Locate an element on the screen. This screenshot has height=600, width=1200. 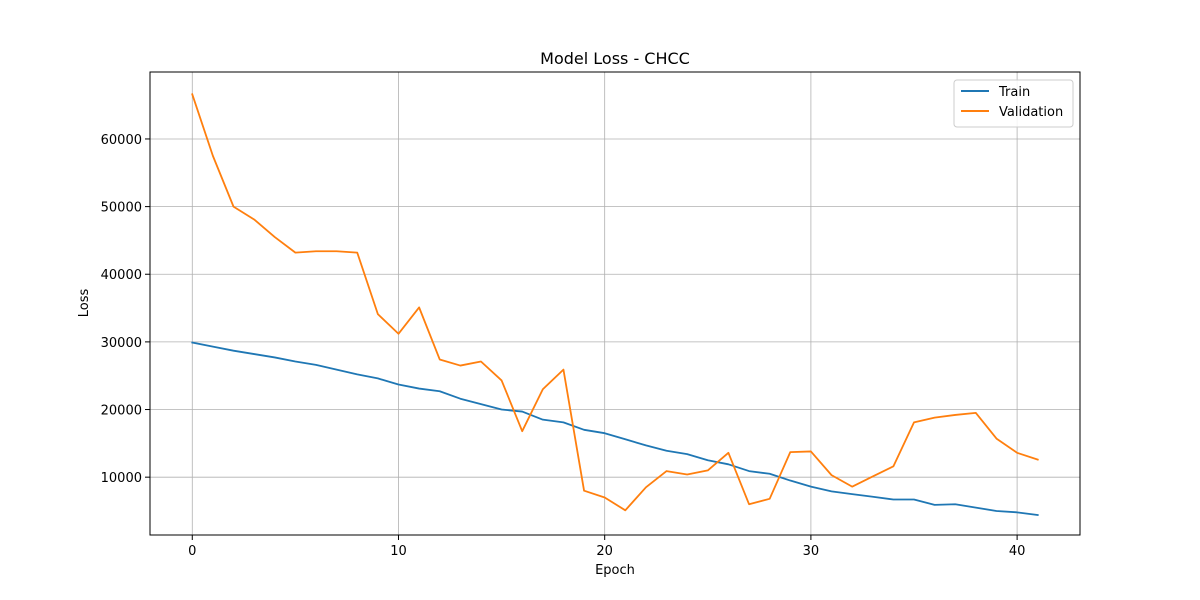
y-tick-label: 50000 is located at coordinates (121, 208).